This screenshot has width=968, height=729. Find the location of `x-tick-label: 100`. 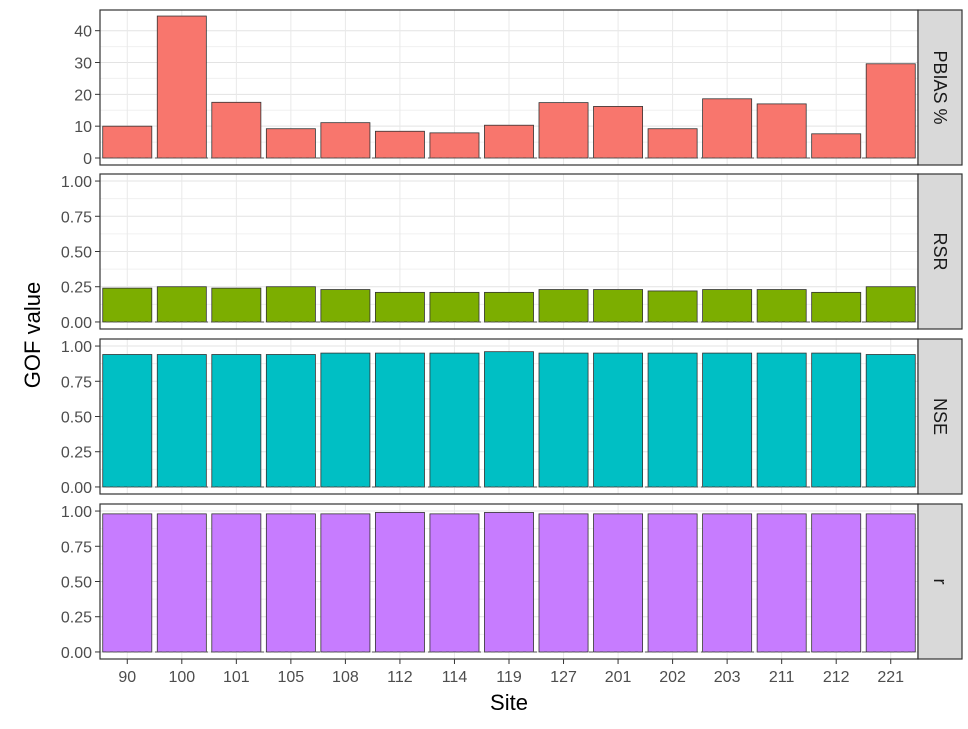

x-tick-label: 100 is located at coordinates (181, 677).